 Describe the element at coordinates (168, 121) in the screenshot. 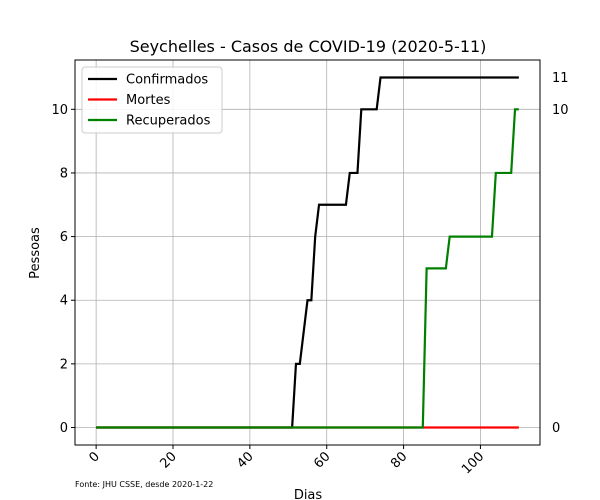

I see `legend-label: Recuperados` at that location.